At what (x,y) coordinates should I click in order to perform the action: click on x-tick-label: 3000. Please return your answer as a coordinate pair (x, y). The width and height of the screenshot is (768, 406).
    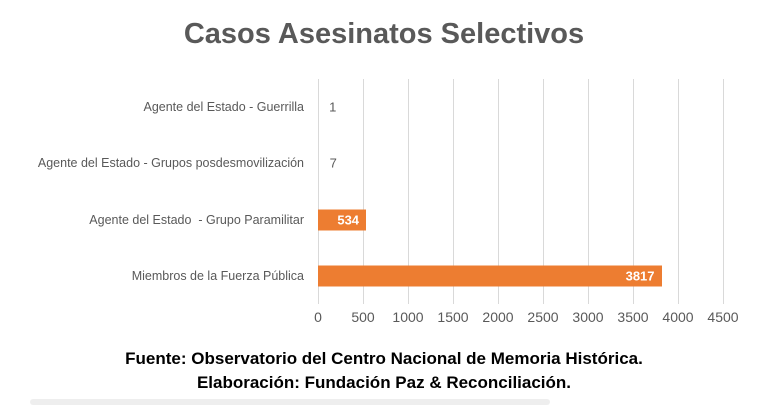
    Looking at the image, I should click on (588, 317).